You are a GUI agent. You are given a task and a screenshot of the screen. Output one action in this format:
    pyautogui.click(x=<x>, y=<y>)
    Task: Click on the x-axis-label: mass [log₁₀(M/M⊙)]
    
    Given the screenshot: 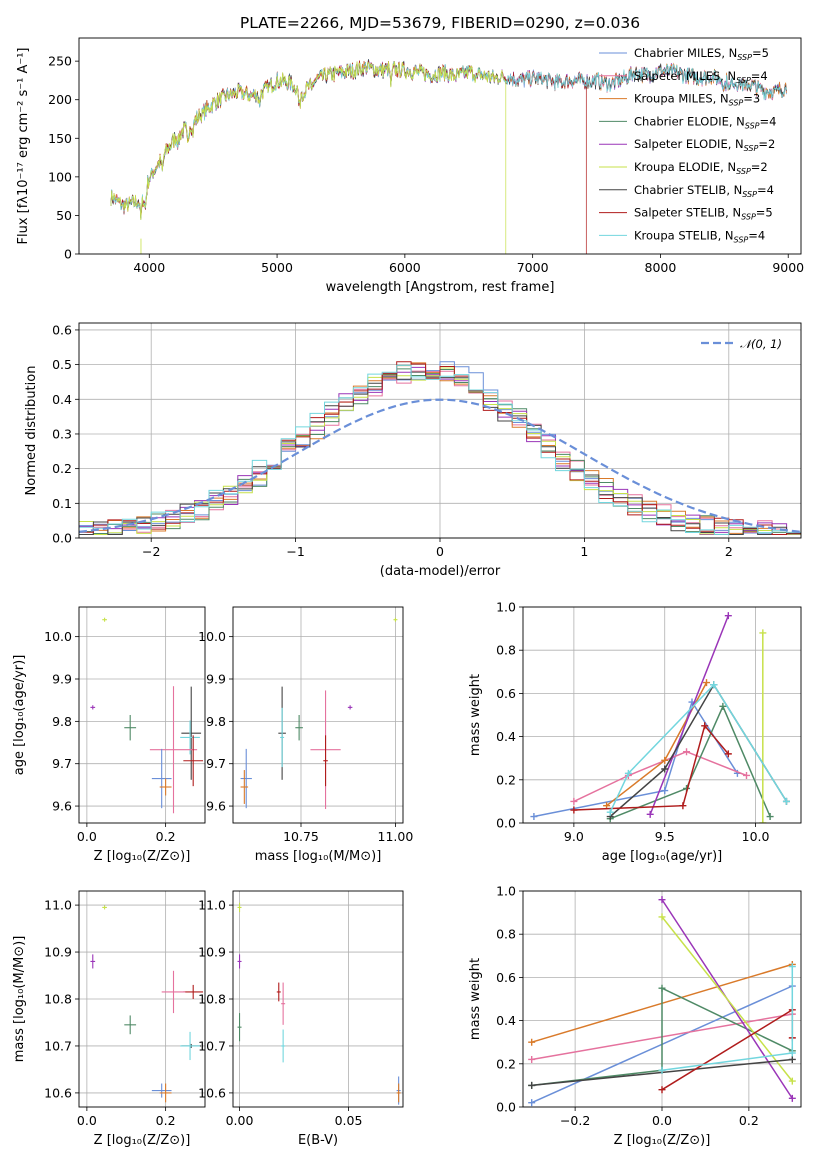 What is the action you would take?
    pyautogui.click(x=318, y=856)
    